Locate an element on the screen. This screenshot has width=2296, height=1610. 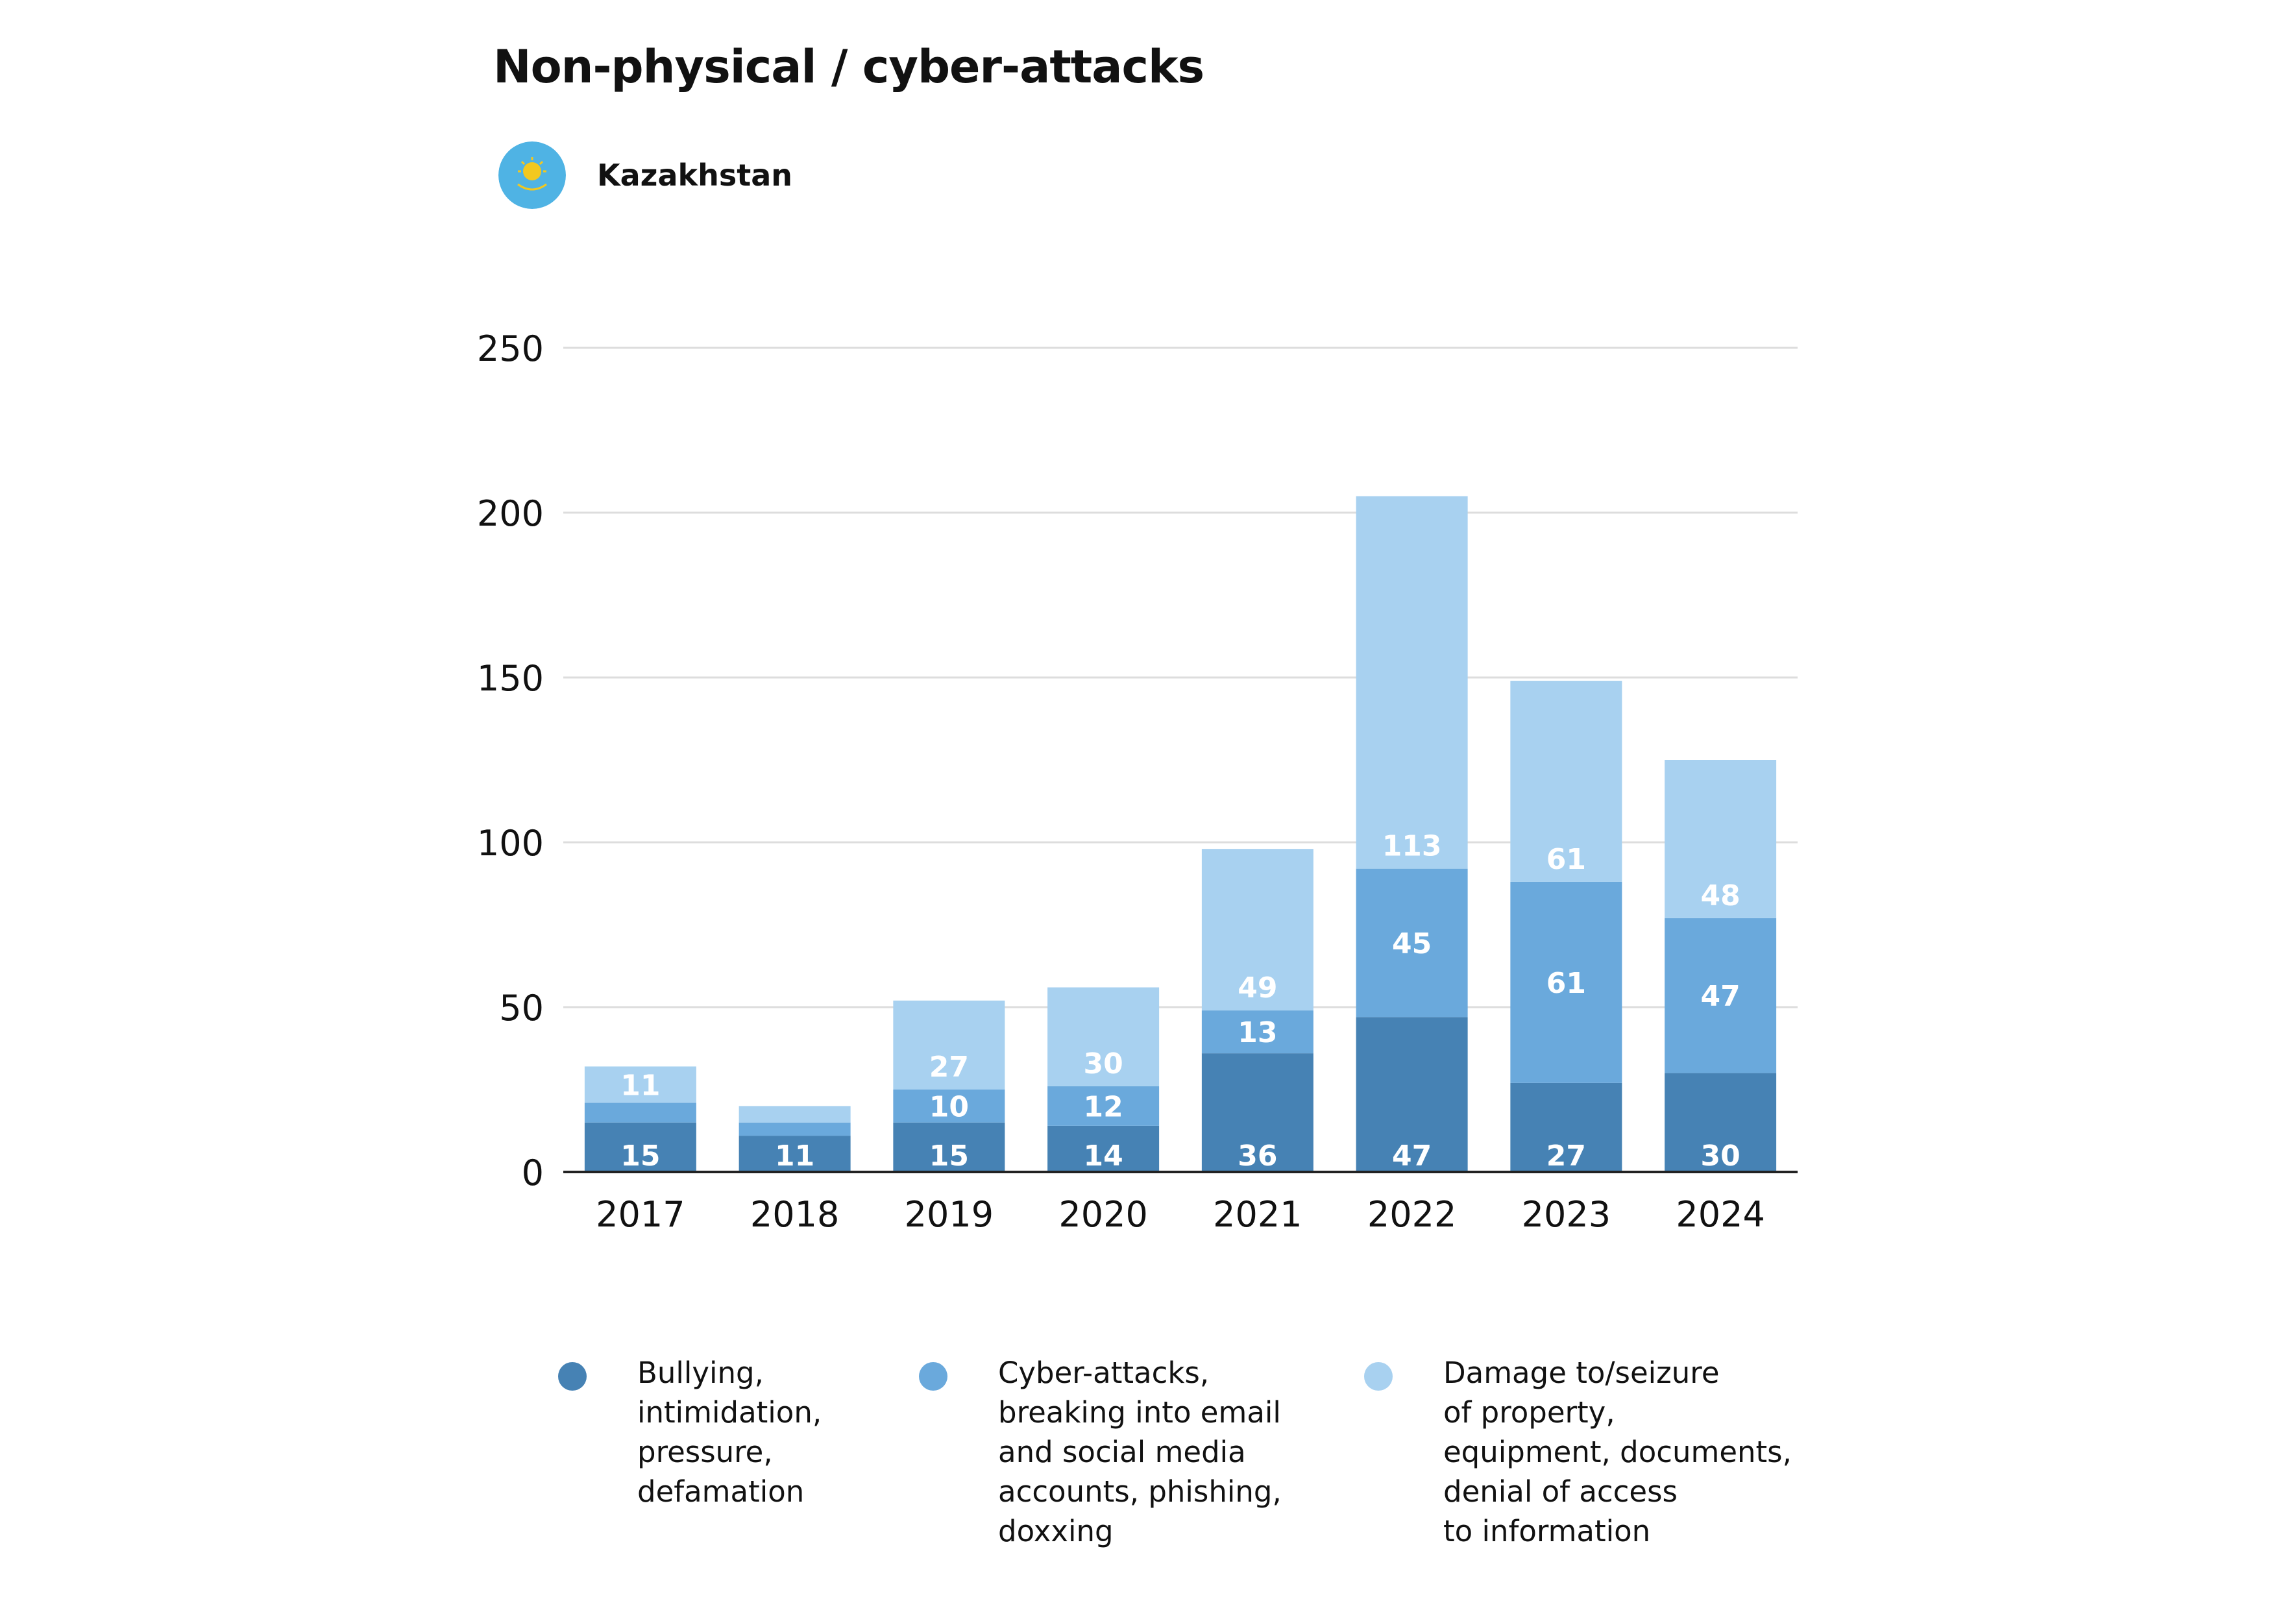
bar-damage-2019 is located at coordinates (949, 1045).